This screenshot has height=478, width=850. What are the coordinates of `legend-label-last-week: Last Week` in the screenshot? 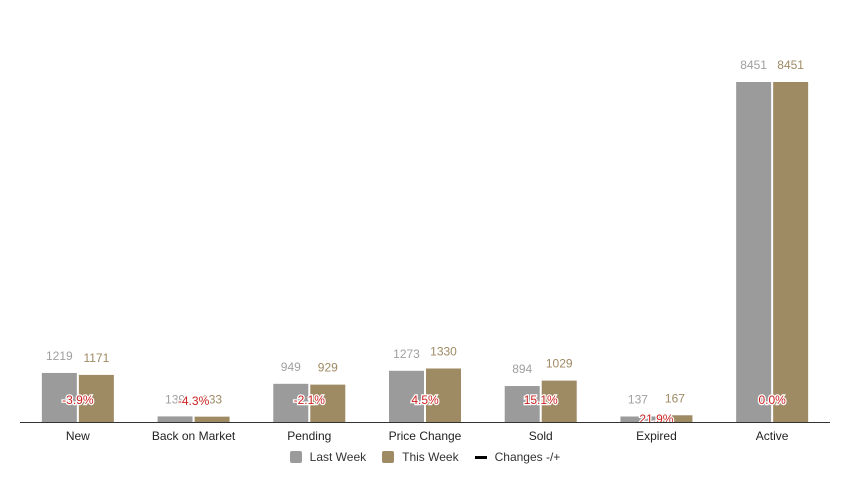 It's located at (338, 457).